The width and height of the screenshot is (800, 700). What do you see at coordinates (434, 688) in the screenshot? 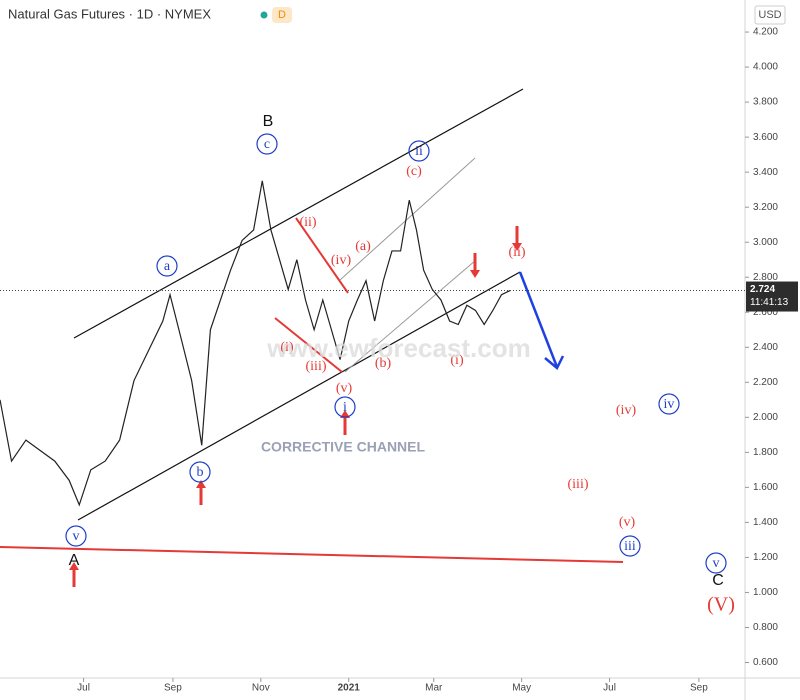
I see `x-tick-label: Mar` at bounding box center [434, 688].